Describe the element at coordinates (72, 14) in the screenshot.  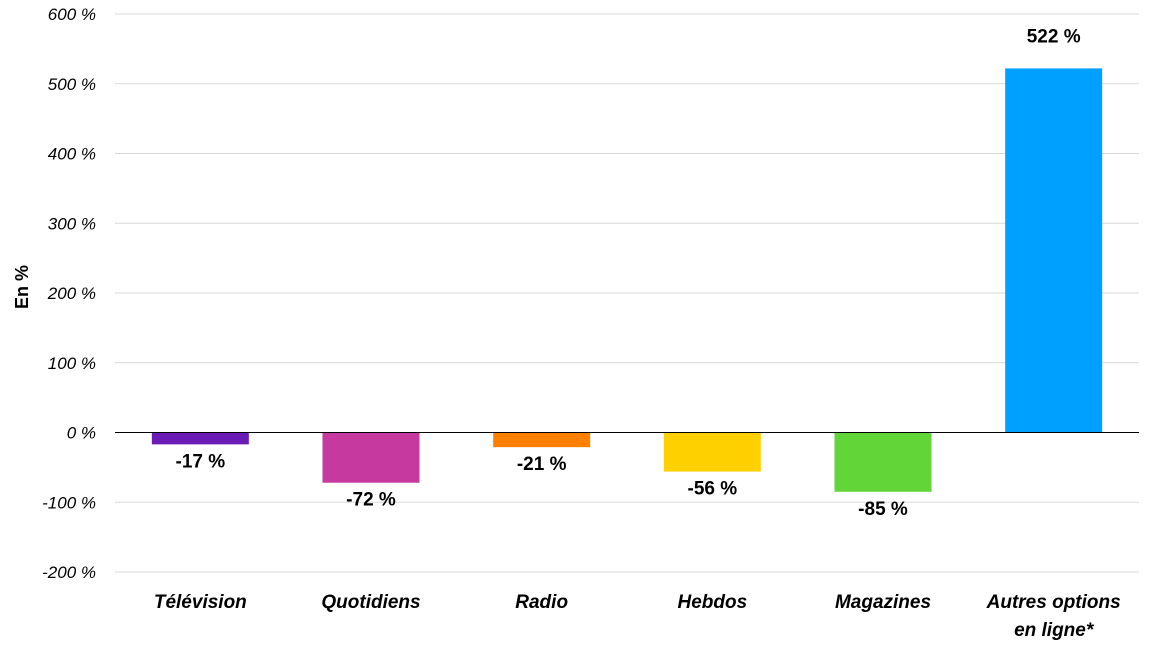
I see `y-tick-label: 600 %` at that location.